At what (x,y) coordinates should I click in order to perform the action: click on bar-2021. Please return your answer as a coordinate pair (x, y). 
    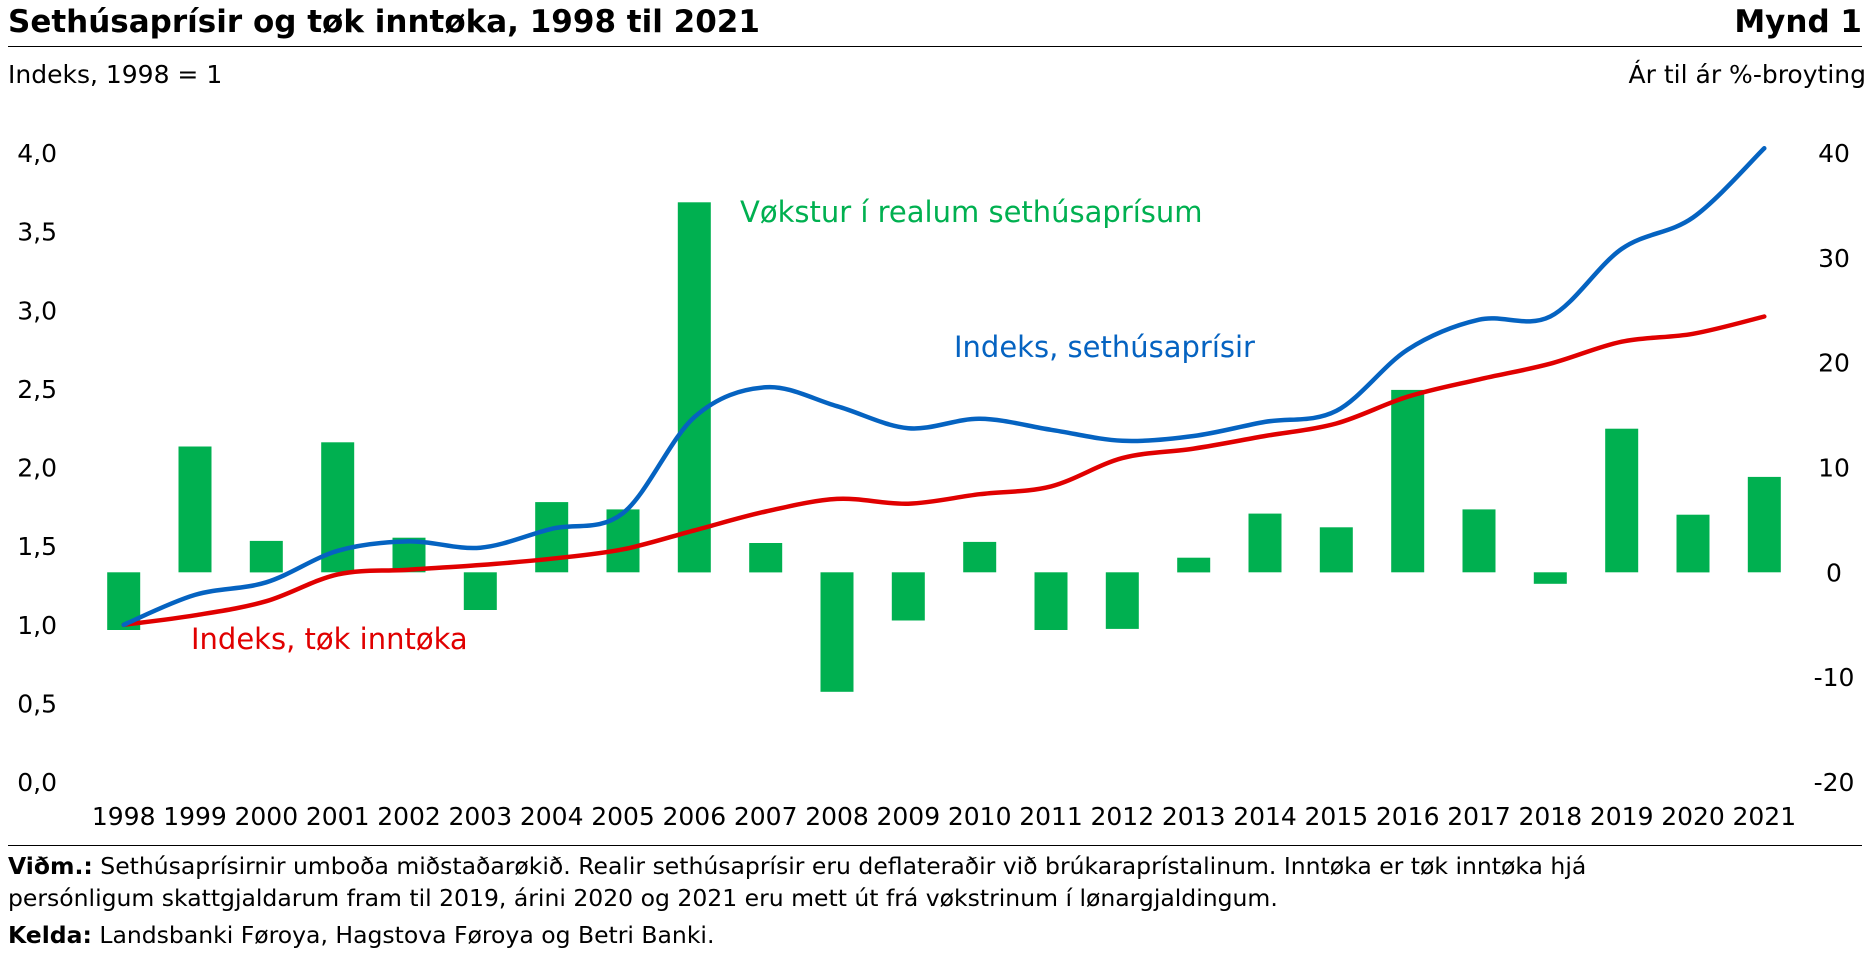
    Looking at the image, I should click on (1764, 524).